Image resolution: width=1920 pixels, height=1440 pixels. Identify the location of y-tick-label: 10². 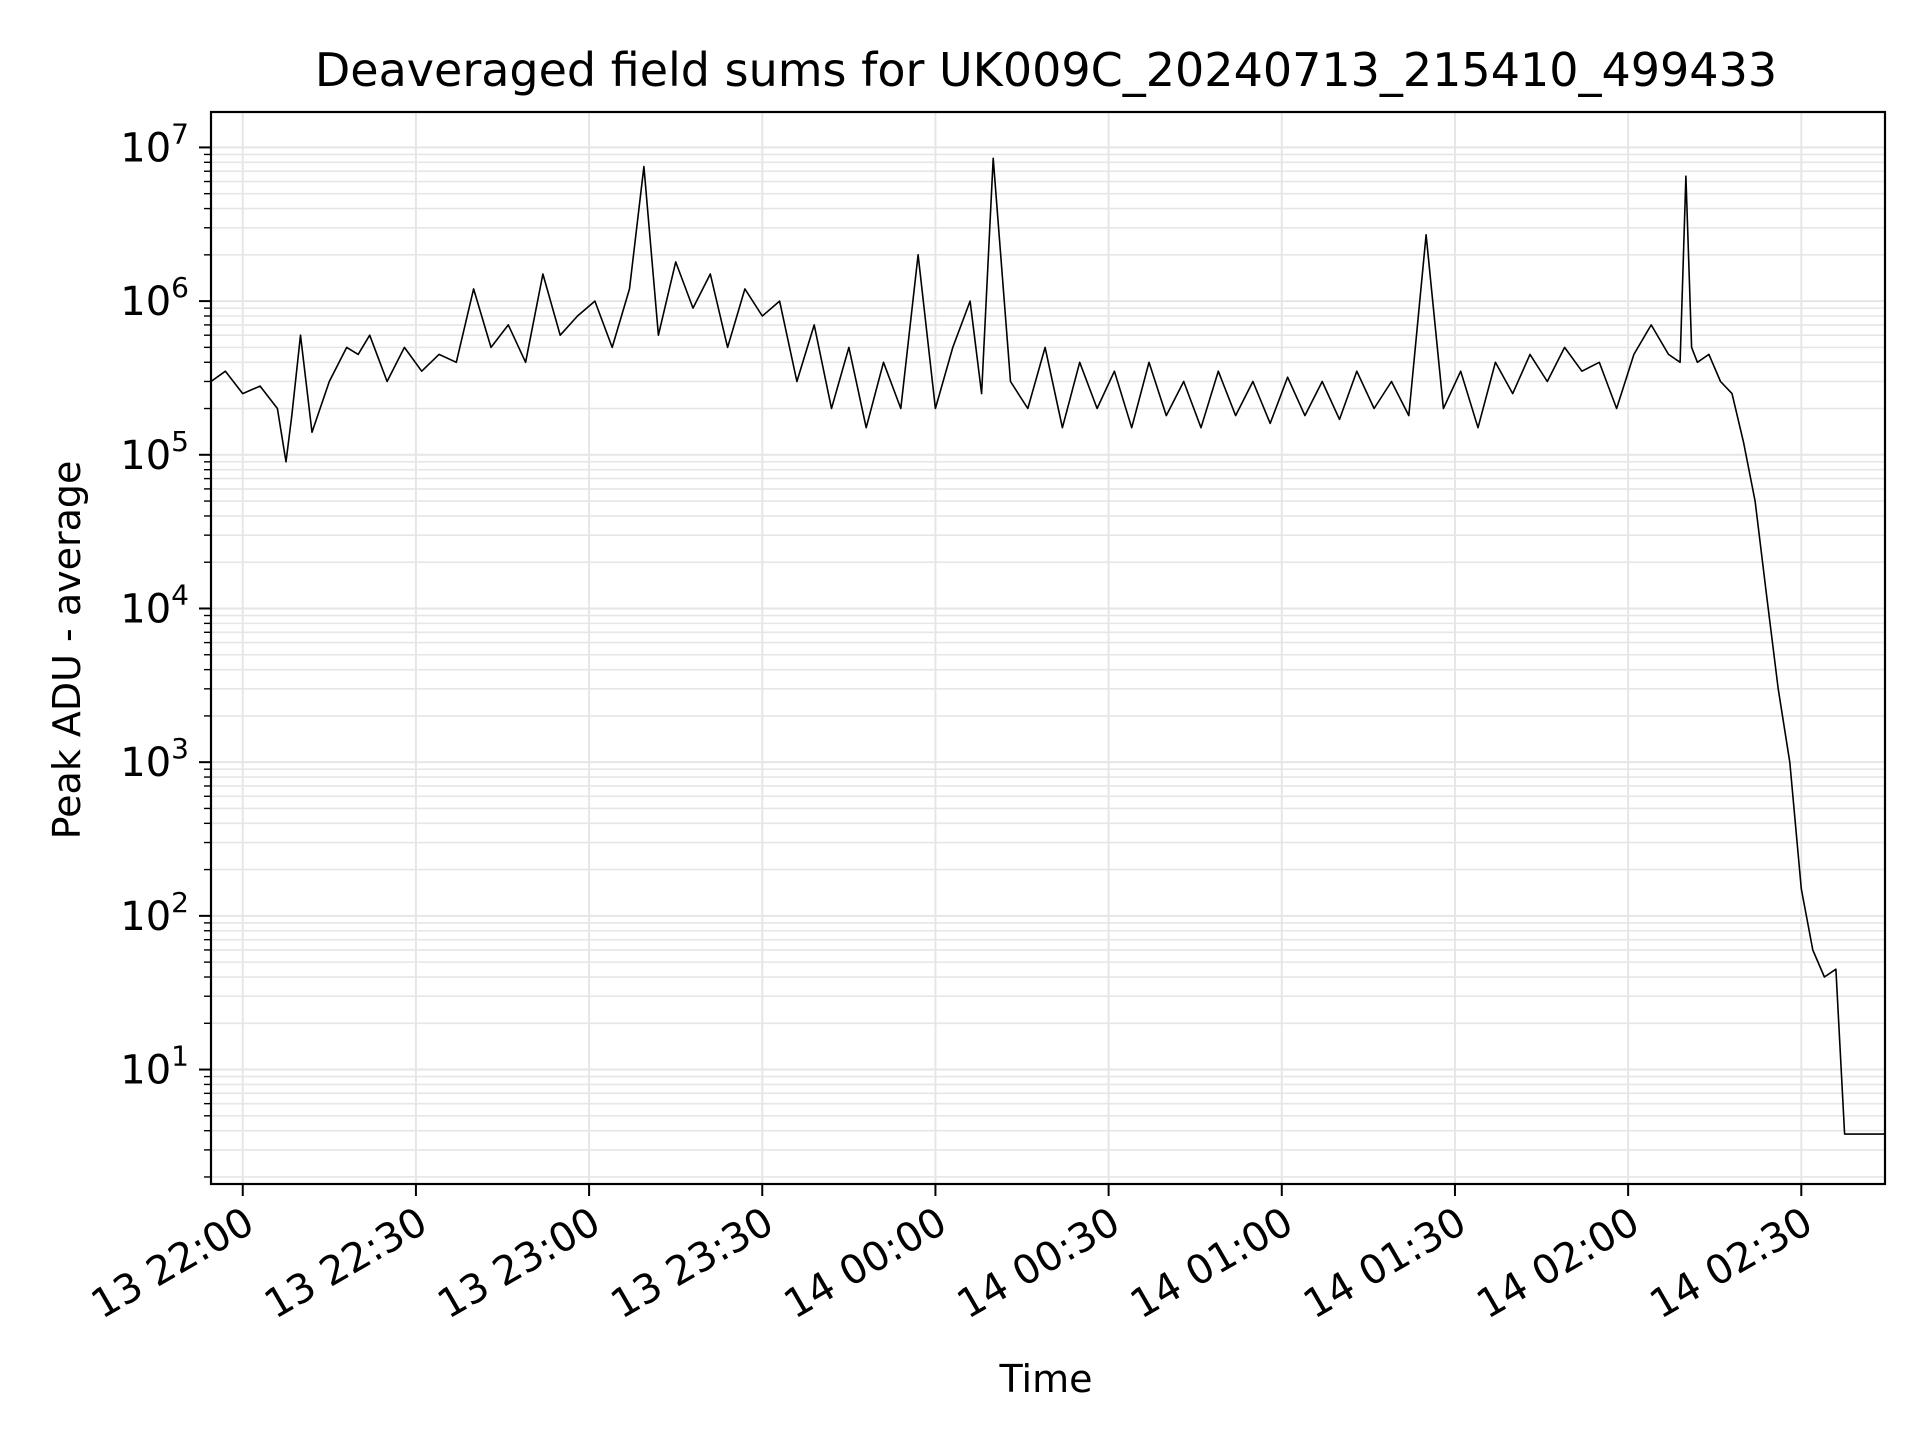
(154, 913).